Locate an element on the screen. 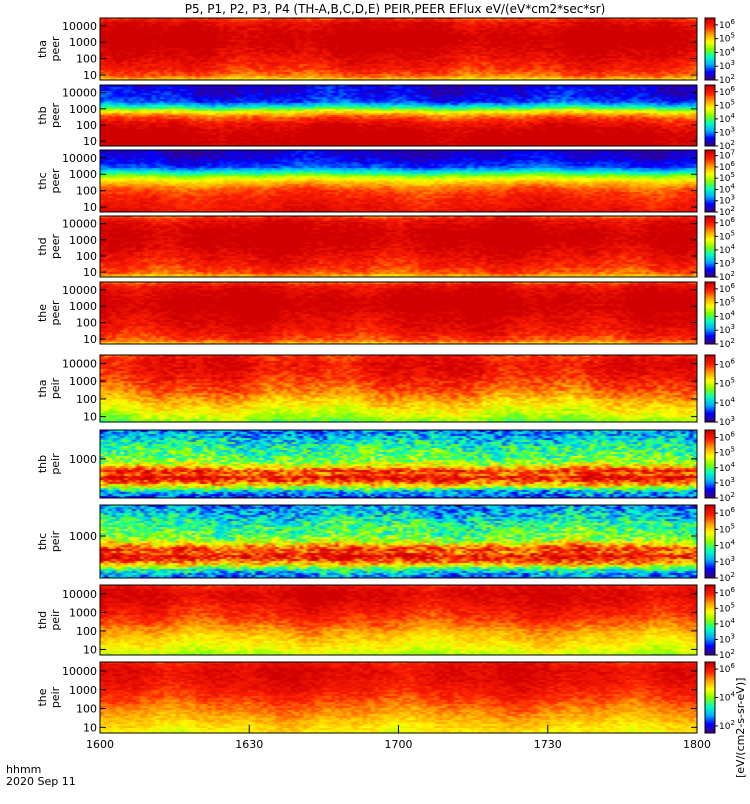 Image resolution: width=750 pixels, height=804 pixels. y-tick-label: 100 is located at coordinates (86, 191).